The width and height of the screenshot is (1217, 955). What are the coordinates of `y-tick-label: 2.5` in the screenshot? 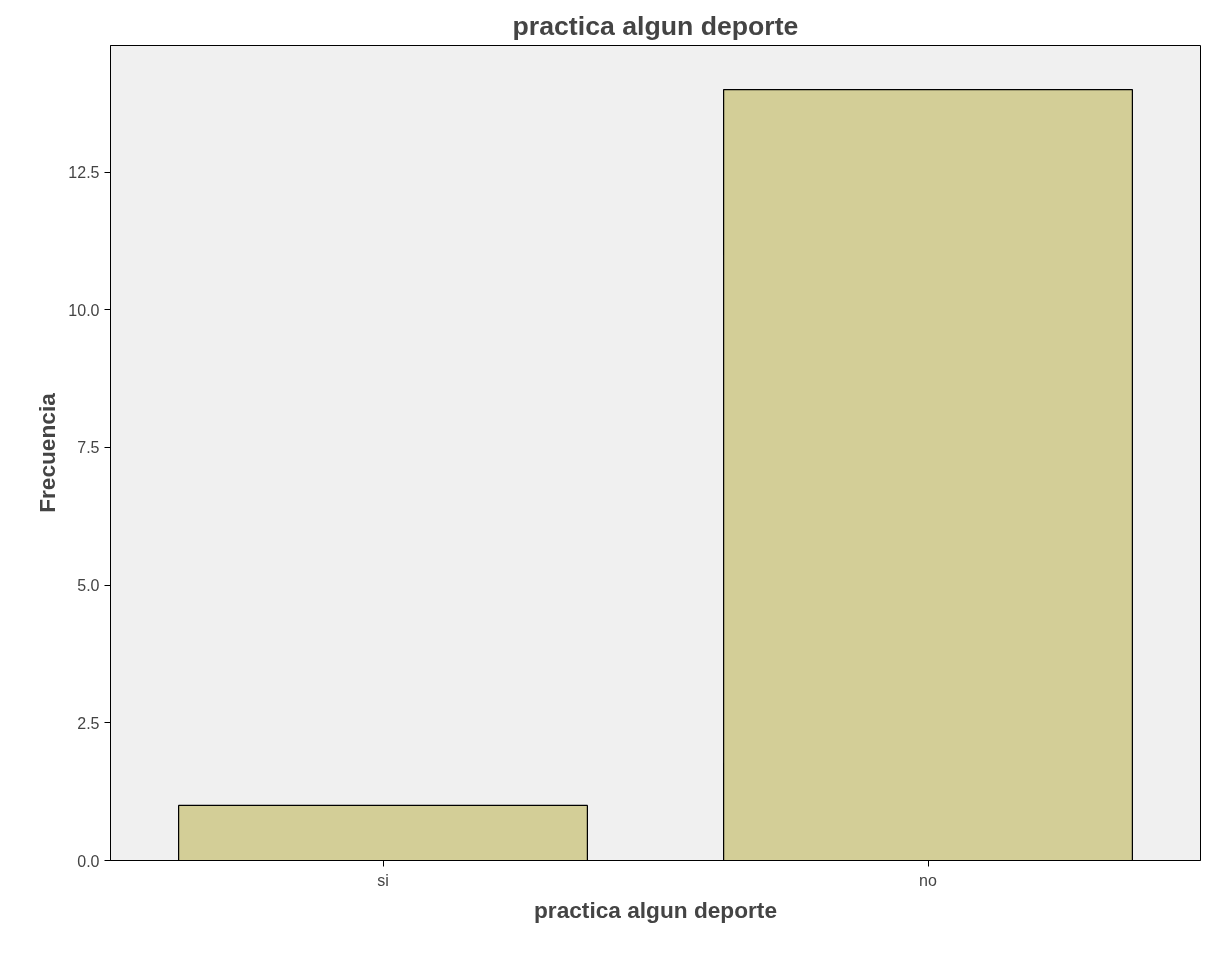 It's located at (88, 723).